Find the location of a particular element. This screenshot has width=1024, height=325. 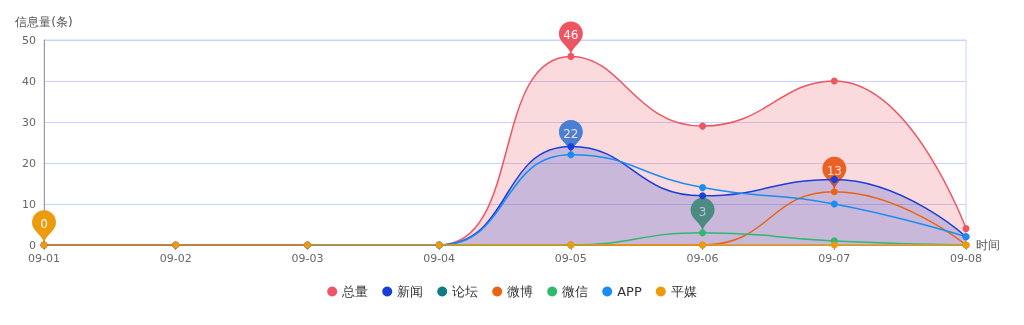

y-tick-label: 20 is located at coordinates (29, 163).